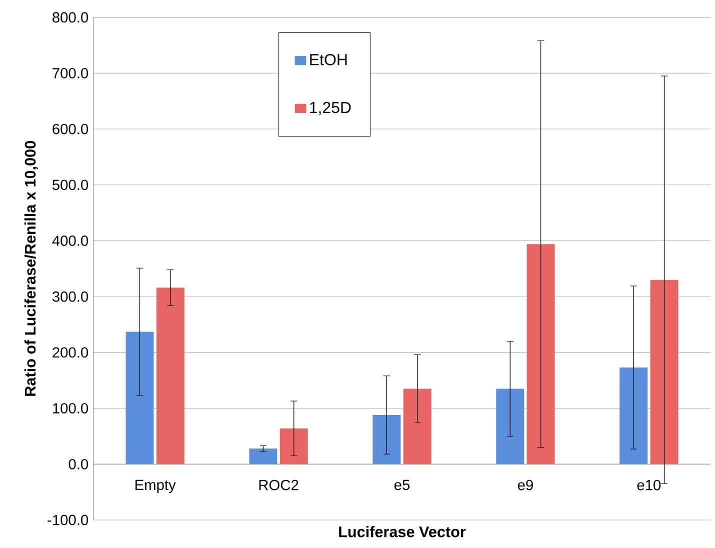  I want to click on y-tick-label: 0.0, so click(78, 464).